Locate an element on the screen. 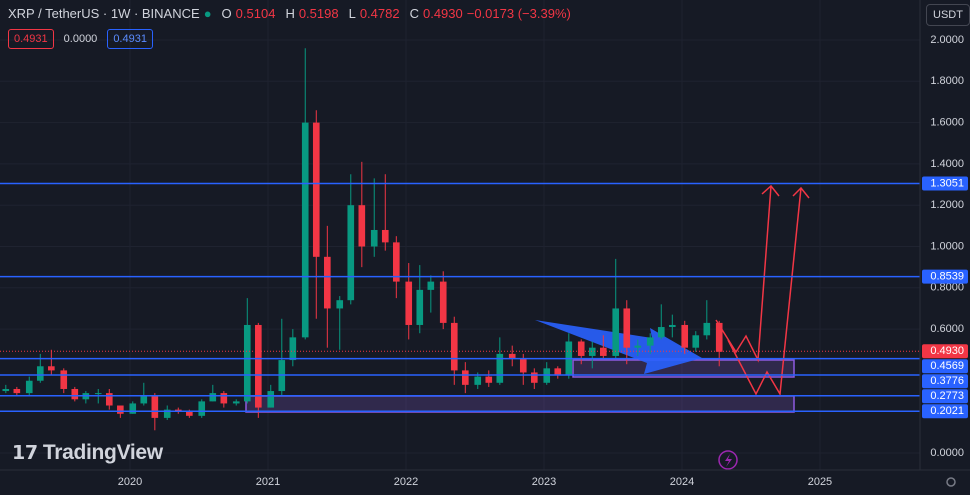 The image size is (970, 495). currency-button: USDT is located at coordinates (948, 15).